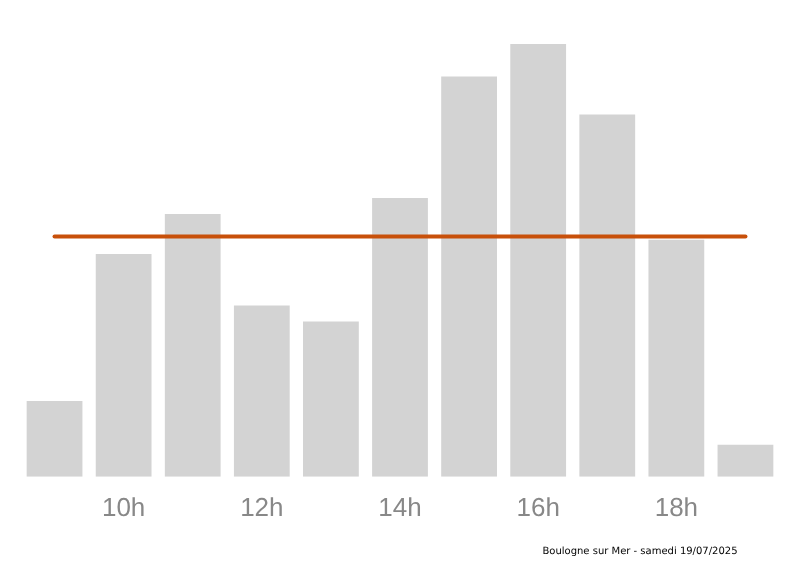 This screenshot has height=572, width=800. I want to click on x-tick-label: 10h, so click(123, 506).